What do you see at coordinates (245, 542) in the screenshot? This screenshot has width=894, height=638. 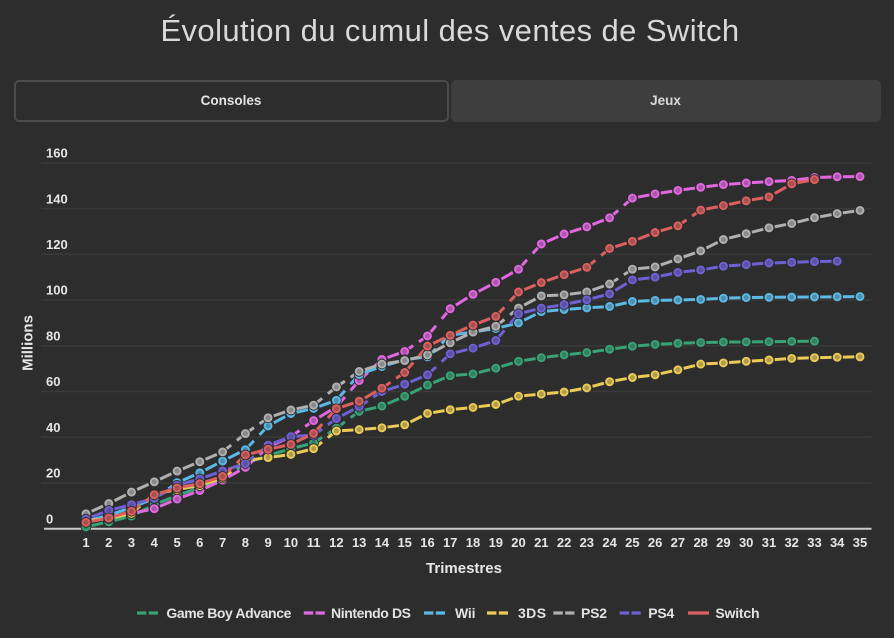 I see `svg-text: 8` at bounding box center [245, 542].